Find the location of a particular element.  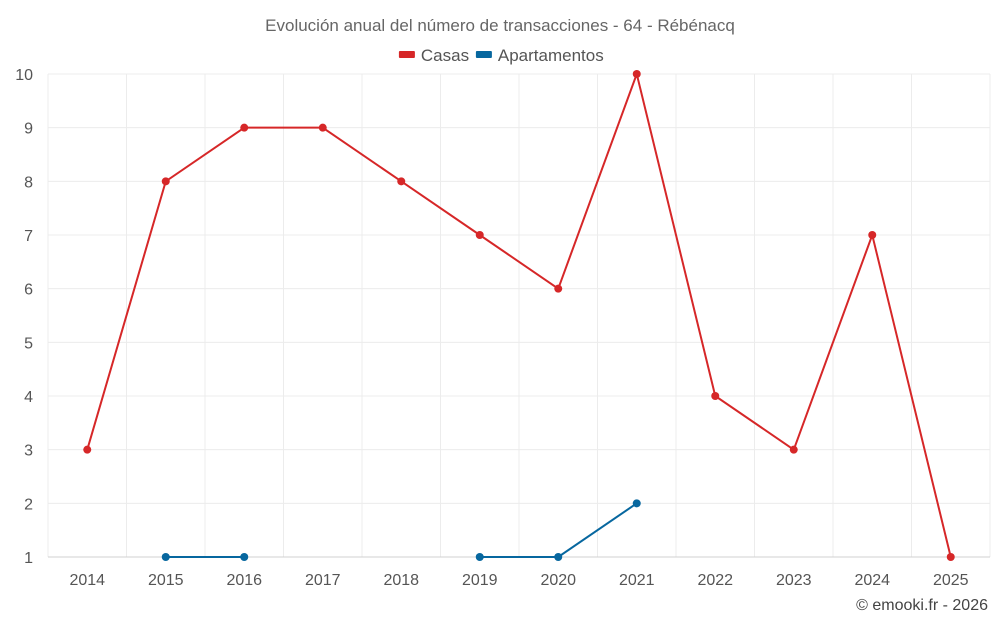

point-casas-2016 is located at coordinates (244, 127).